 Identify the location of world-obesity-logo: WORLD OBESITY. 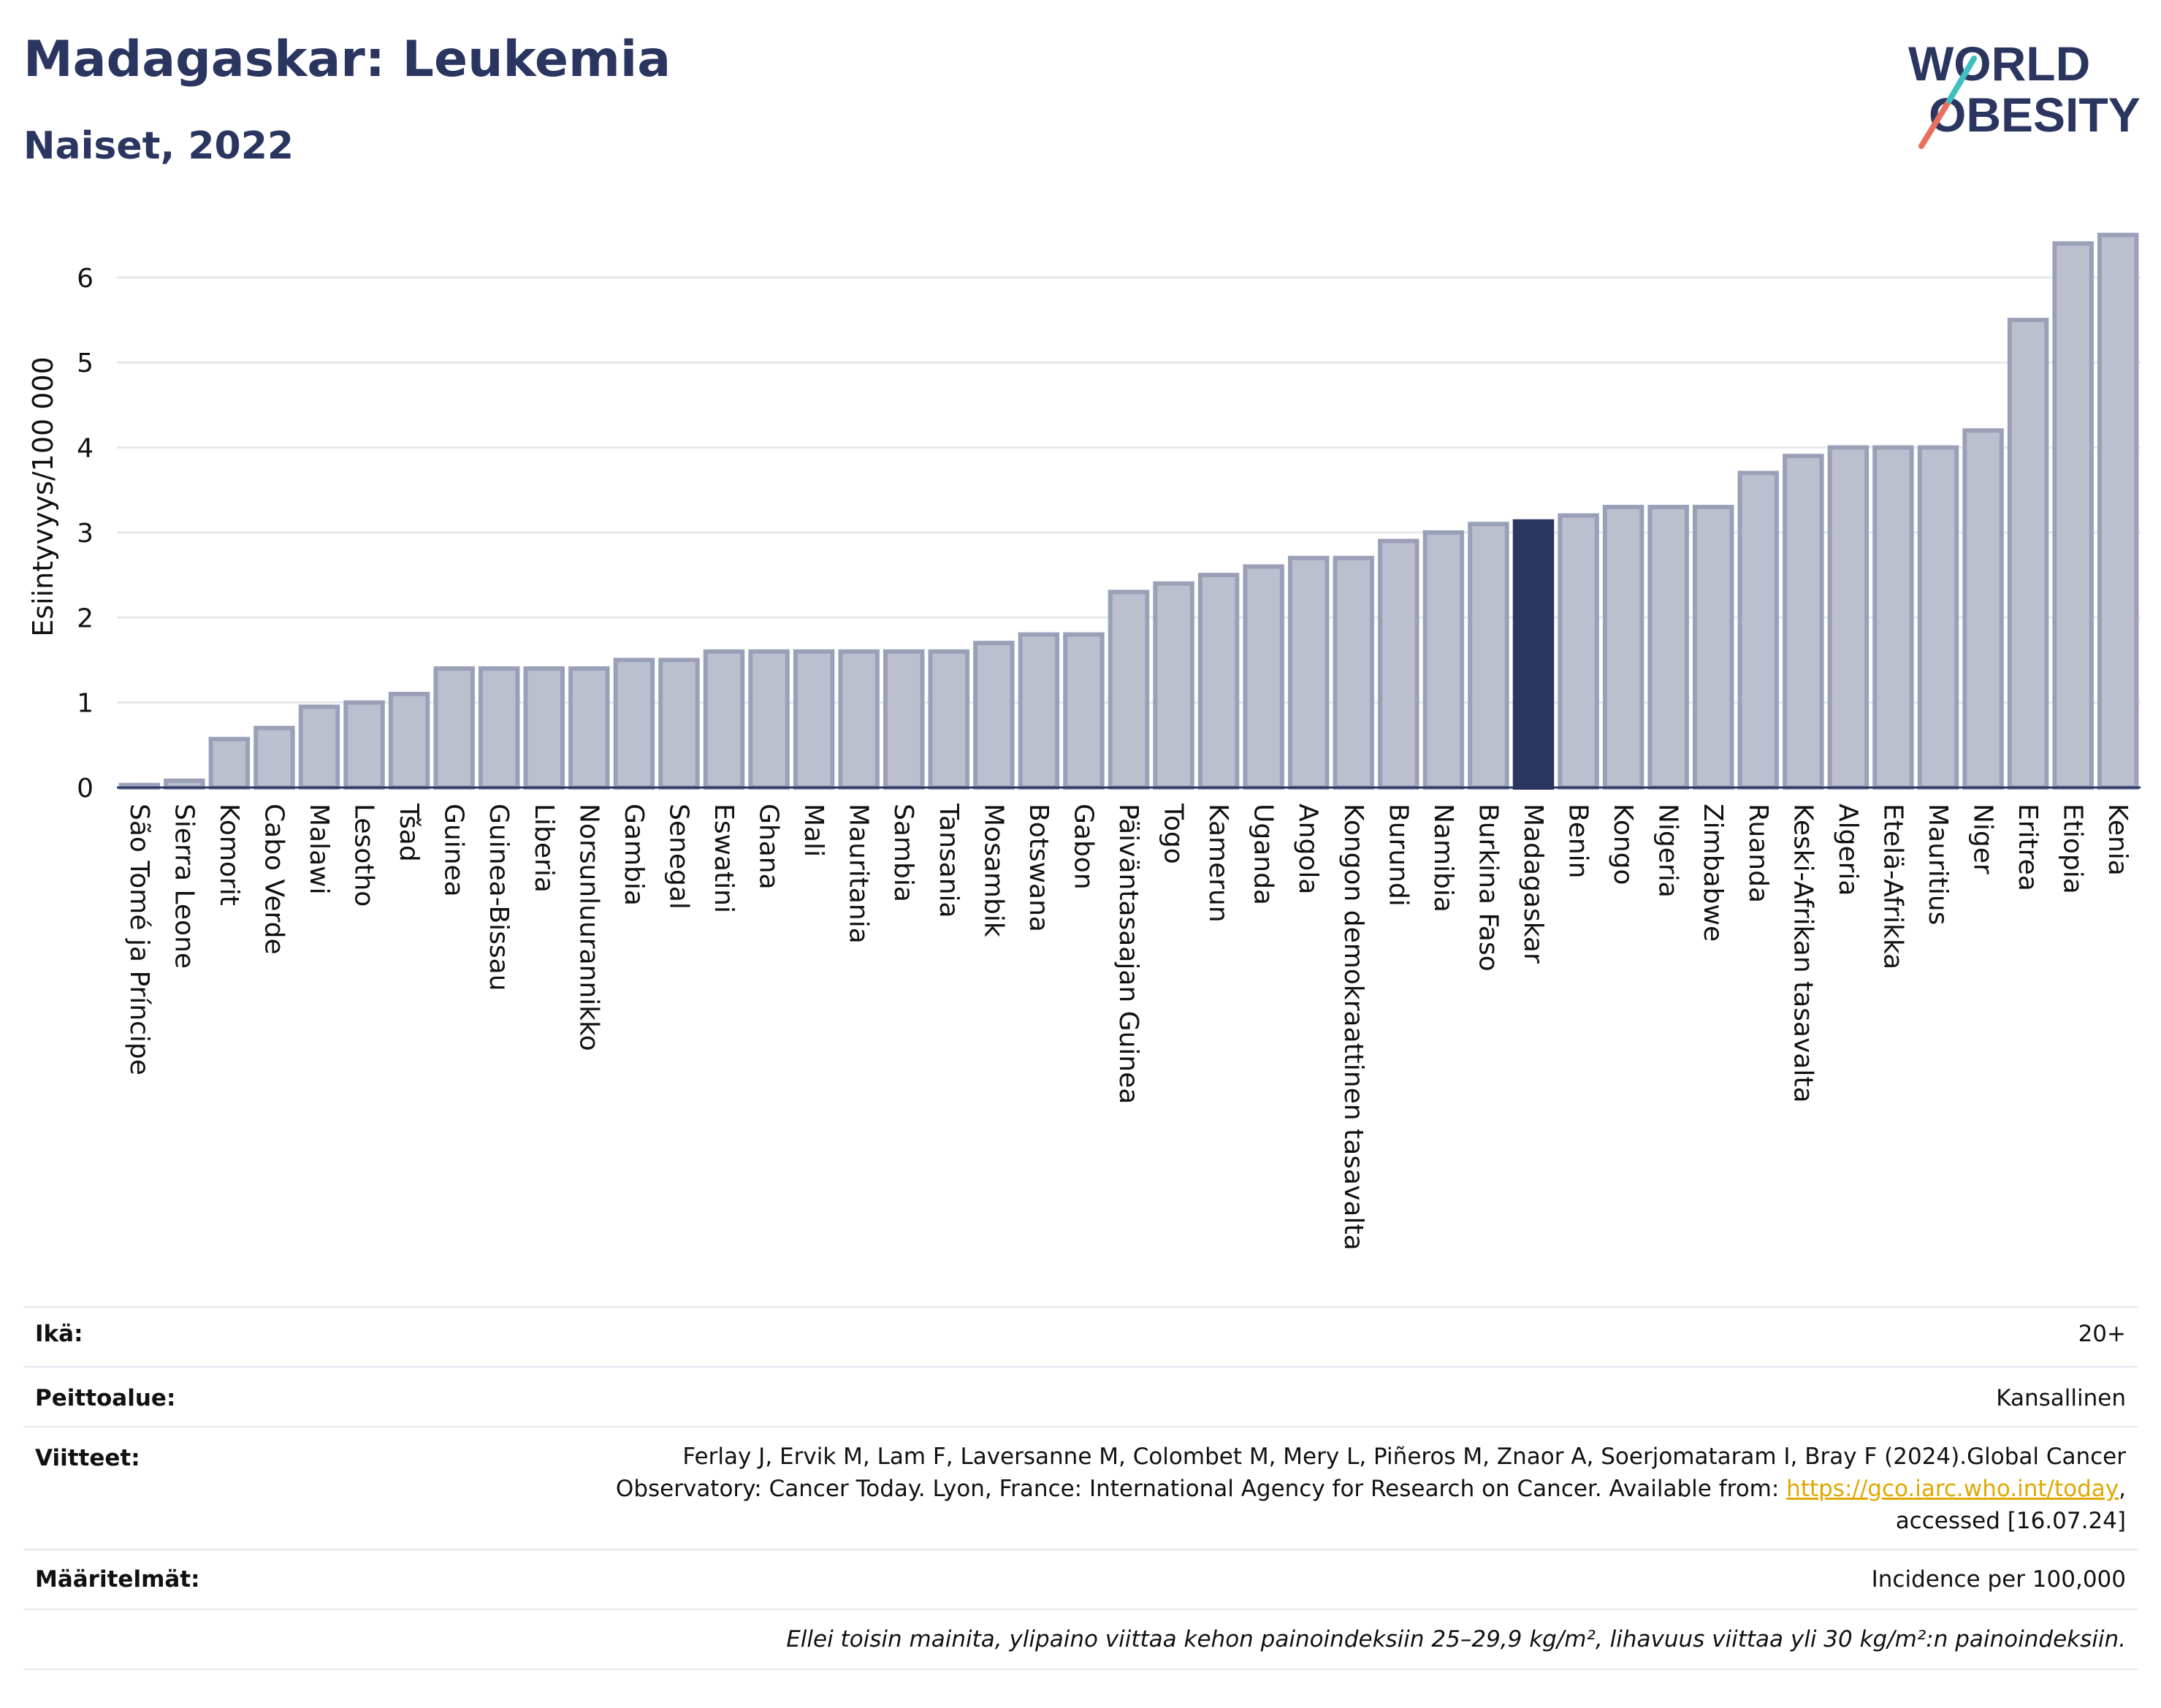
(2025, 93).